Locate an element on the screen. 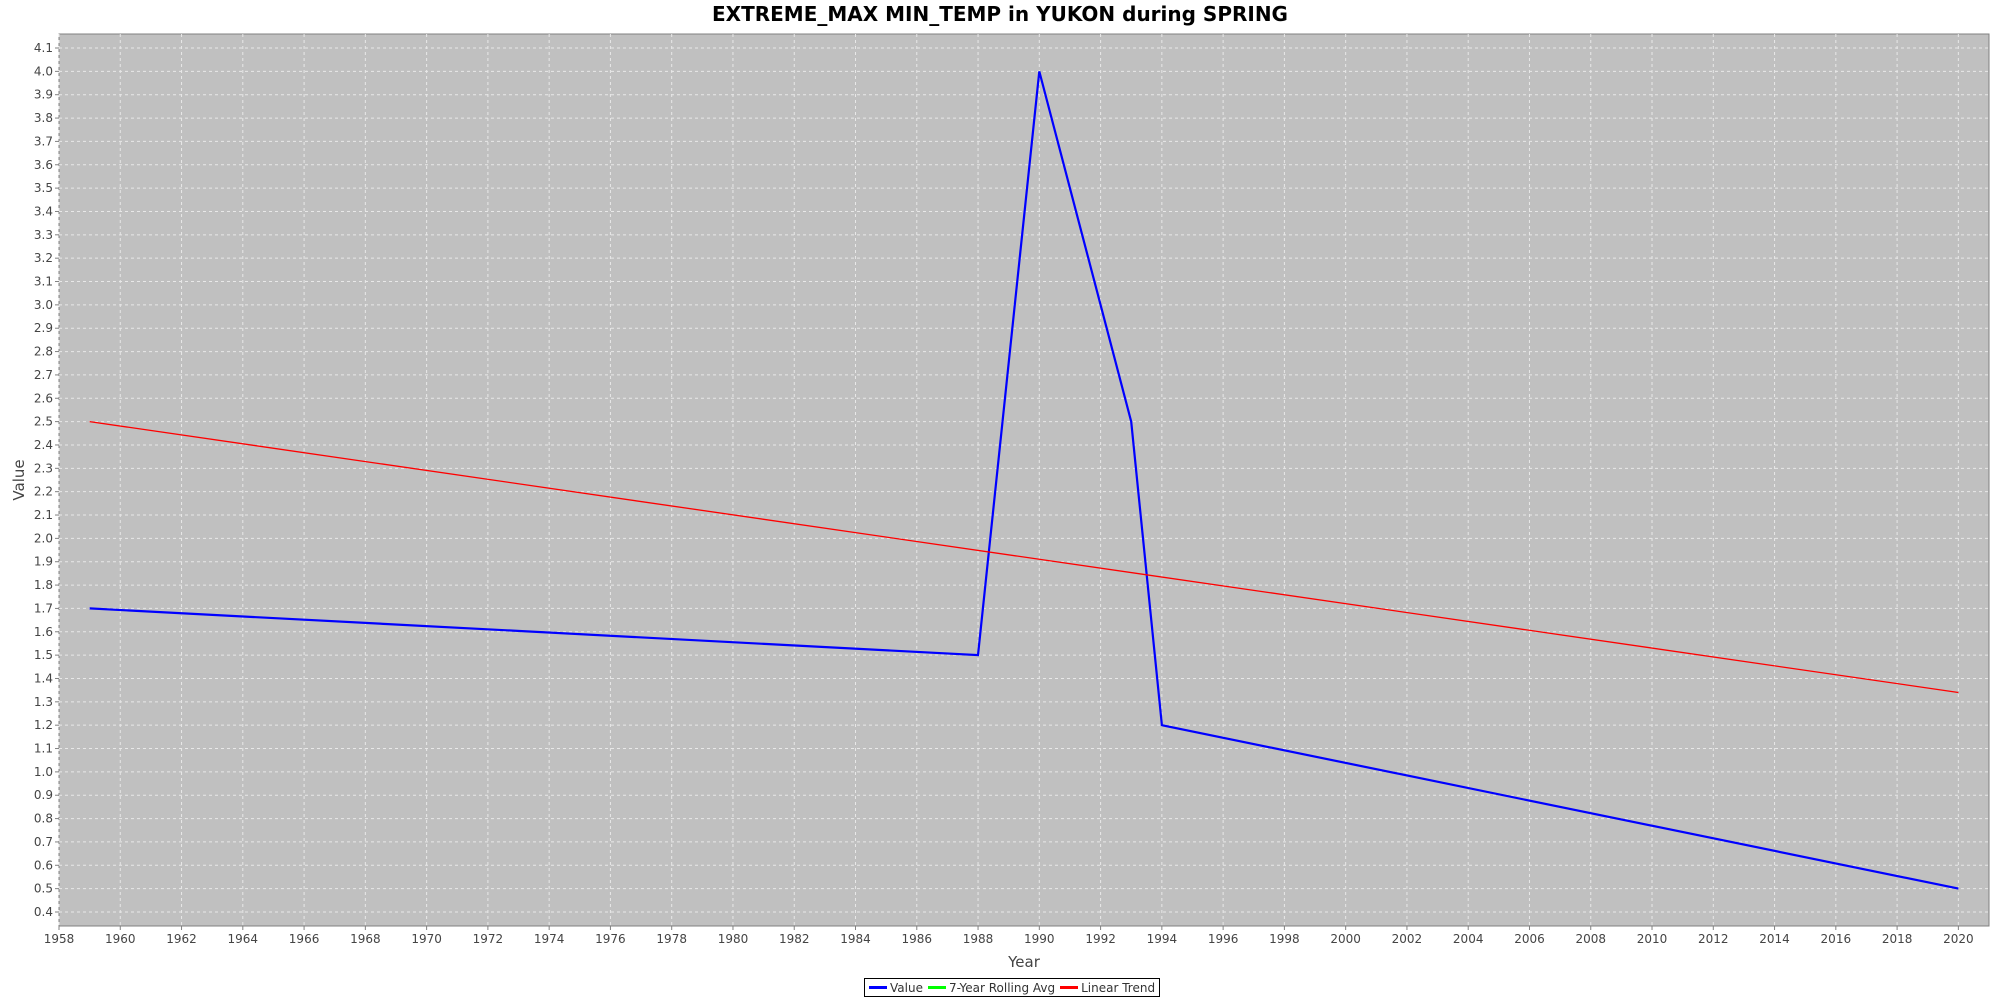  y-tick-label: 0.7 is located at coordinates (43, 842).